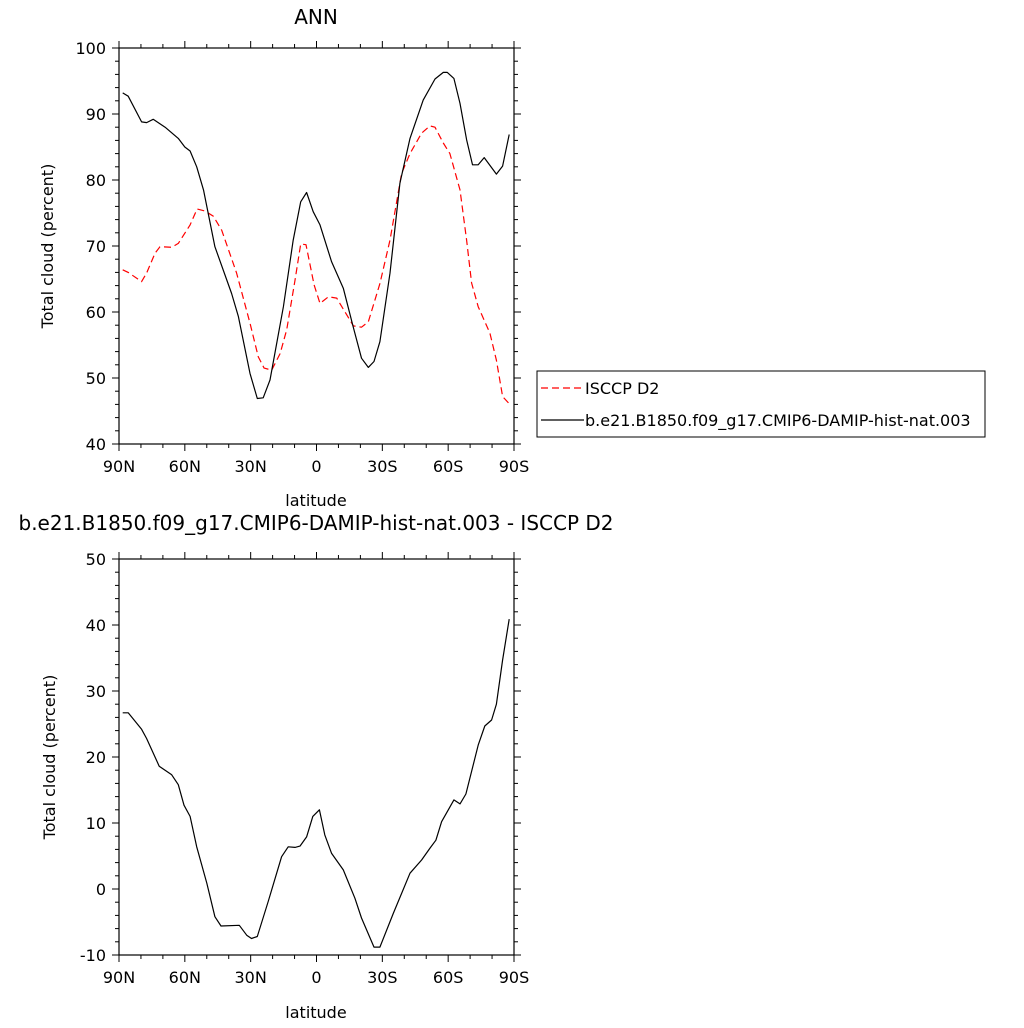 The height and width of the screenshot is (1028, 1024). I want to click on y-tick-label: 10, so click(96, 823).